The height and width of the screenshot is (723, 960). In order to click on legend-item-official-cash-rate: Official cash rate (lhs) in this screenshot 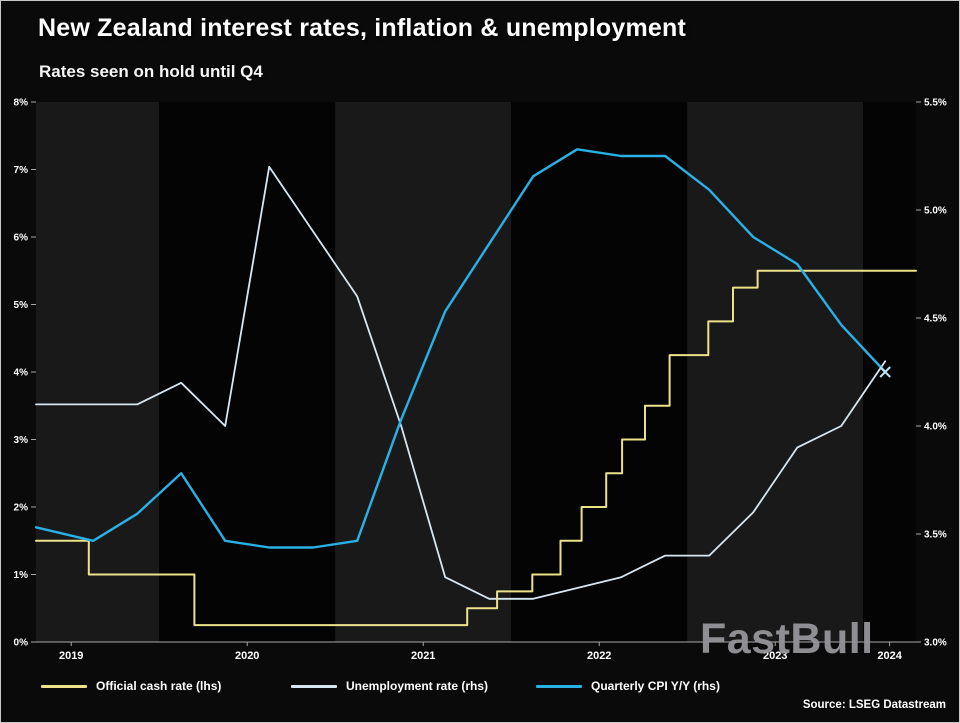, I will do `click(131, 686)`.